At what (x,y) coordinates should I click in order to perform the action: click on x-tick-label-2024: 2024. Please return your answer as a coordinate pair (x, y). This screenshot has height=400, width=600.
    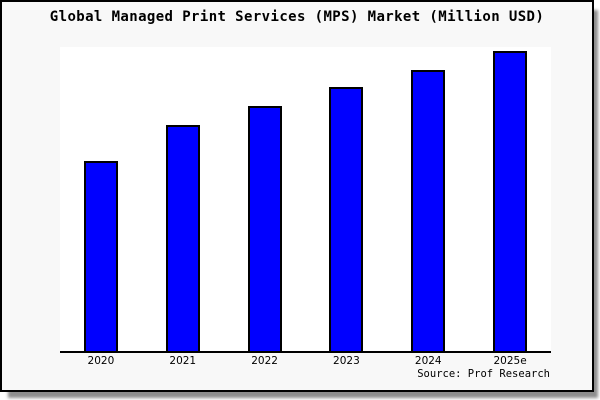
    Looking at the image, I should click on (428, 361).